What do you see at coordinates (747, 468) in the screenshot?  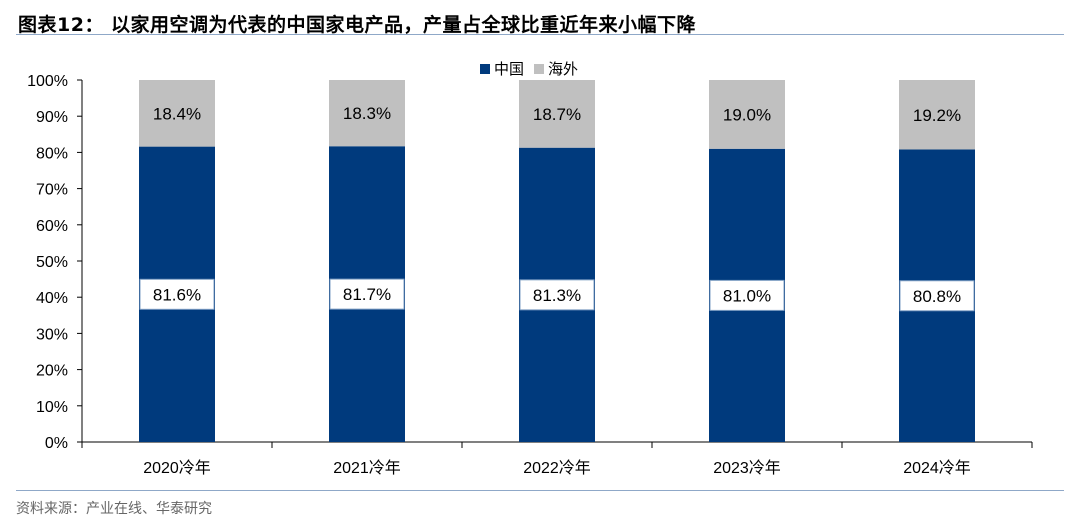 I see `x-category-label: 2023冷年` at bounding box center [747, 468].